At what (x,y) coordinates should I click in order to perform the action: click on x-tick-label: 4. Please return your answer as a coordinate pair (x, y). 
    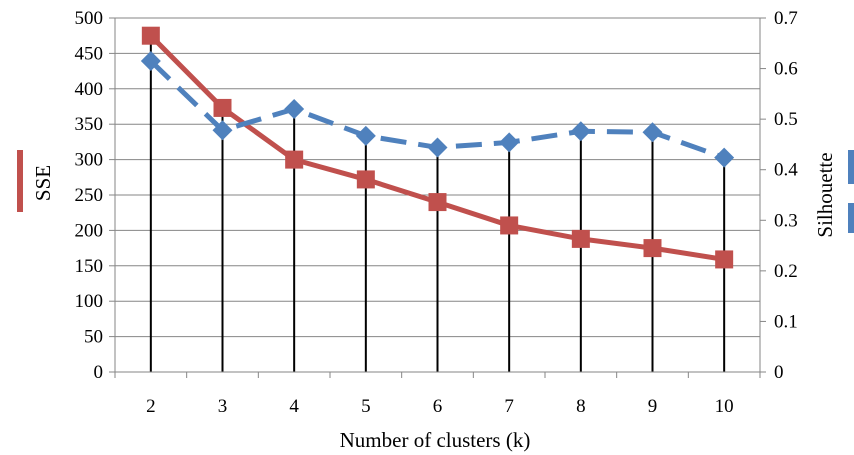
    Looking at the image, I should click on (294, 406).